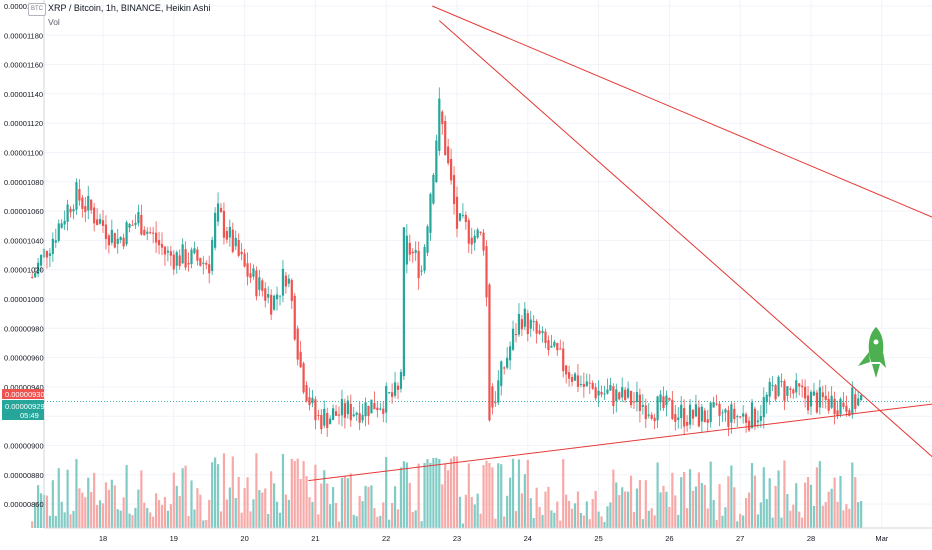 This screenshot has width=932, height=550. Describe the element at coordinates (23, 123) in the screenshot. I see `y-tick-label: 0.00001120` at that location.